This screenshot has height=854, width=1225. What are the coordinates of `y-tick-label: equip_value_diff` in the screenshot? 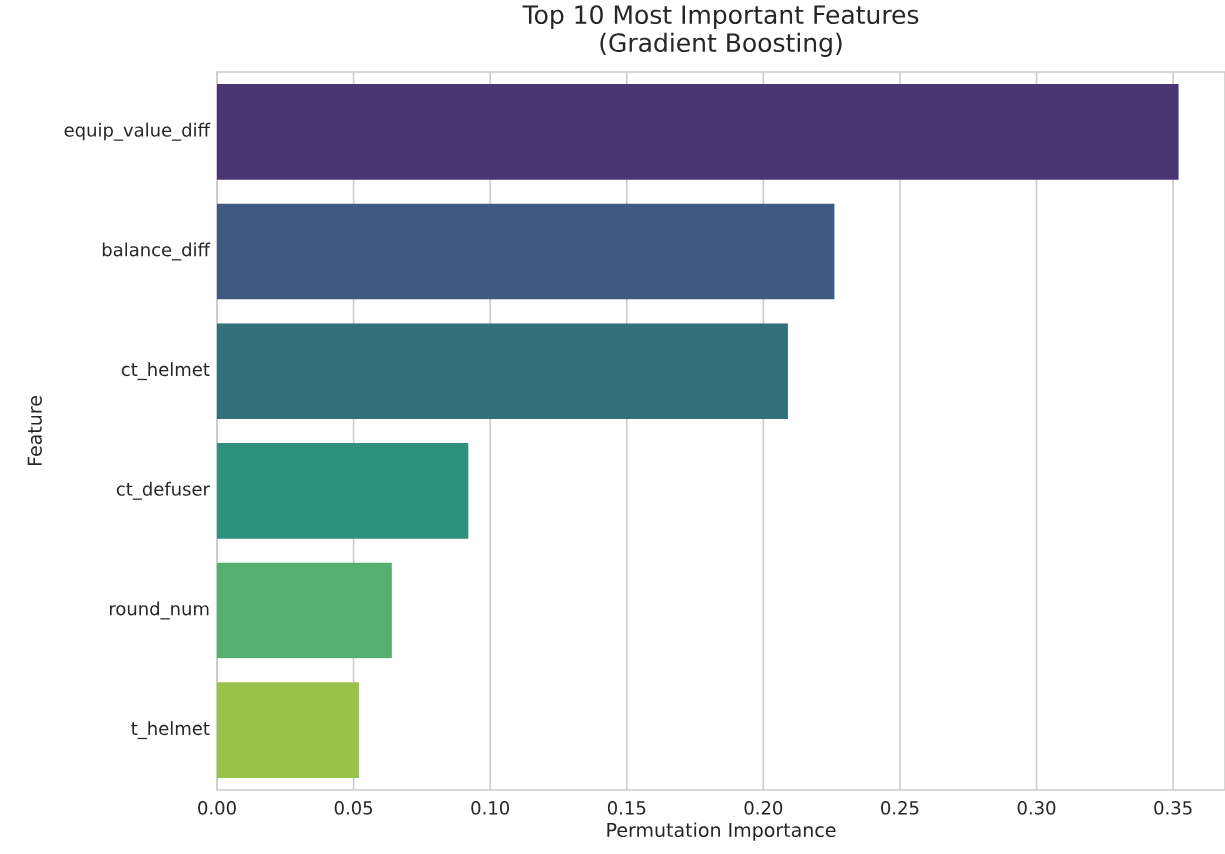 It's located at (137, 131).